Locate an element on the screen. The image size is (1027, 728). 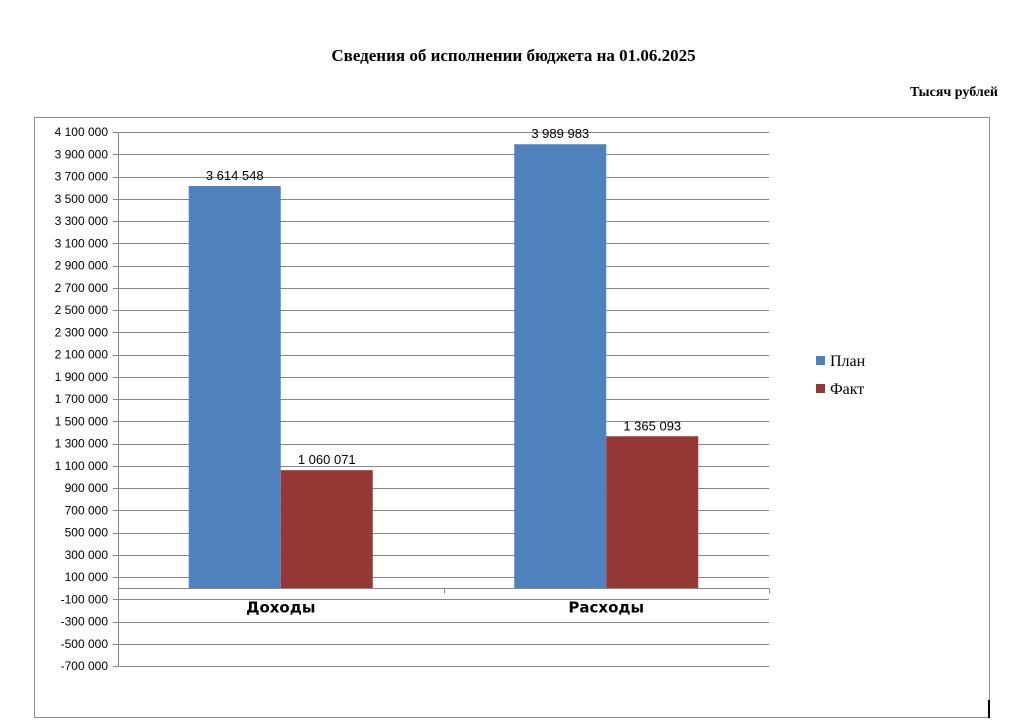
data-label: 1 060 071 is located at coordinates (327, 459).